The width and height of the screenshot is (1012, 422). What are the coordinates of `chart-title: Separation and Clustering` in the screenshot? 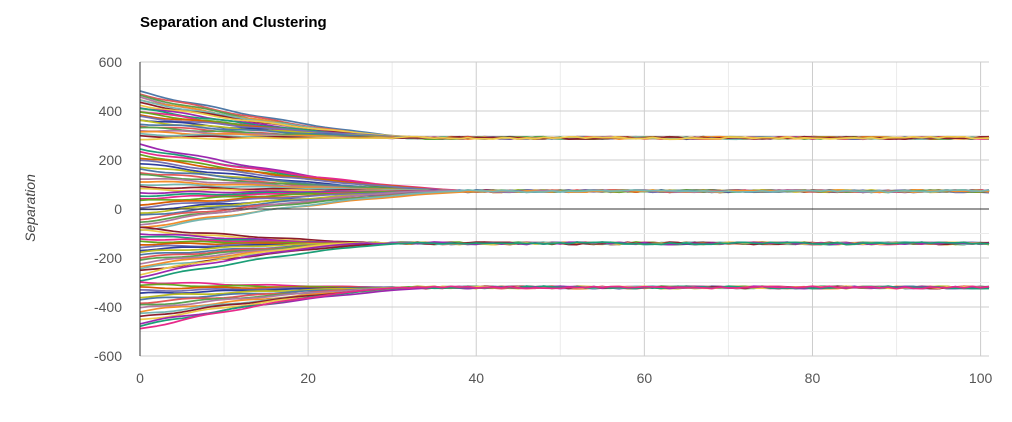 It's located at (233, 22).